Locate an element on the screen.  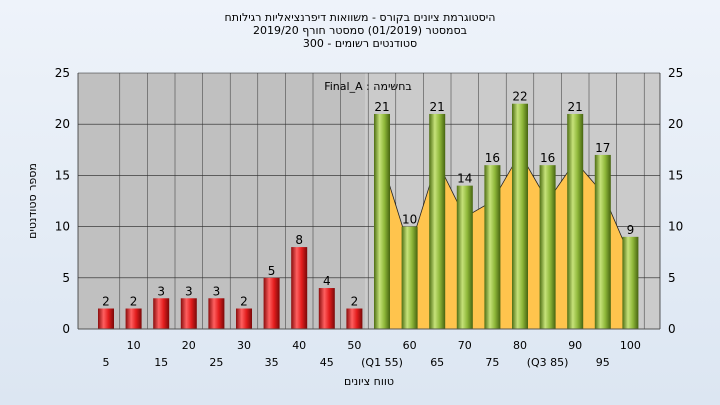
x-tick-label: 70 is located at coordinates (465, 345).